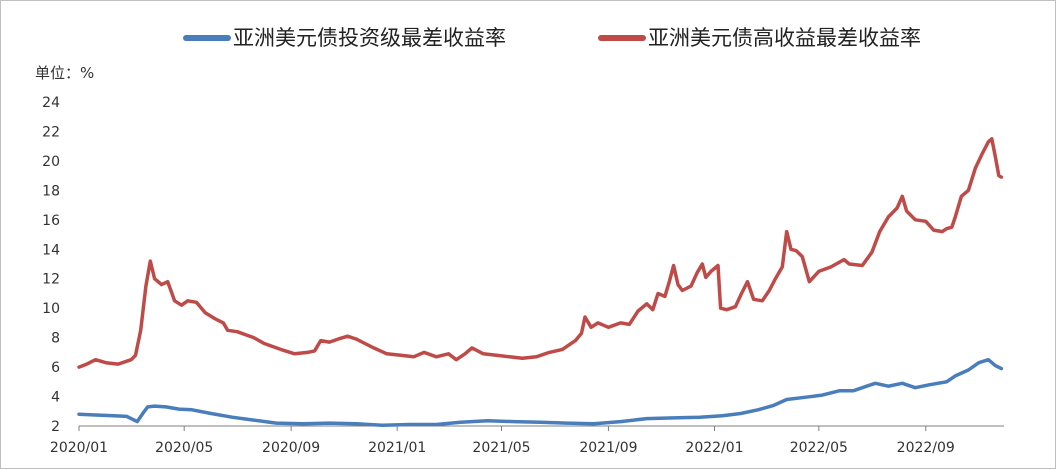 This screenshot has width=1056, height=470. Describe the element at coordinates (51, 309) in the screenshot. I see `y-tick-label: 10` at that location.